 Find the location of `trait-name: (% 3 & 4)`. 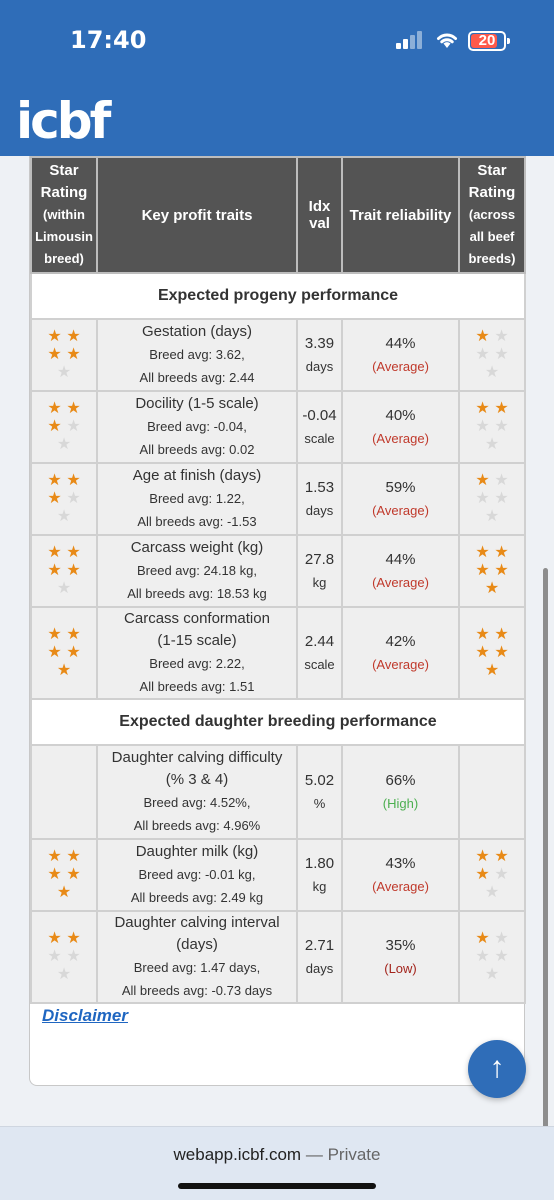

trait-name: (% 3 & 4) is located at coordinates (197, 779).